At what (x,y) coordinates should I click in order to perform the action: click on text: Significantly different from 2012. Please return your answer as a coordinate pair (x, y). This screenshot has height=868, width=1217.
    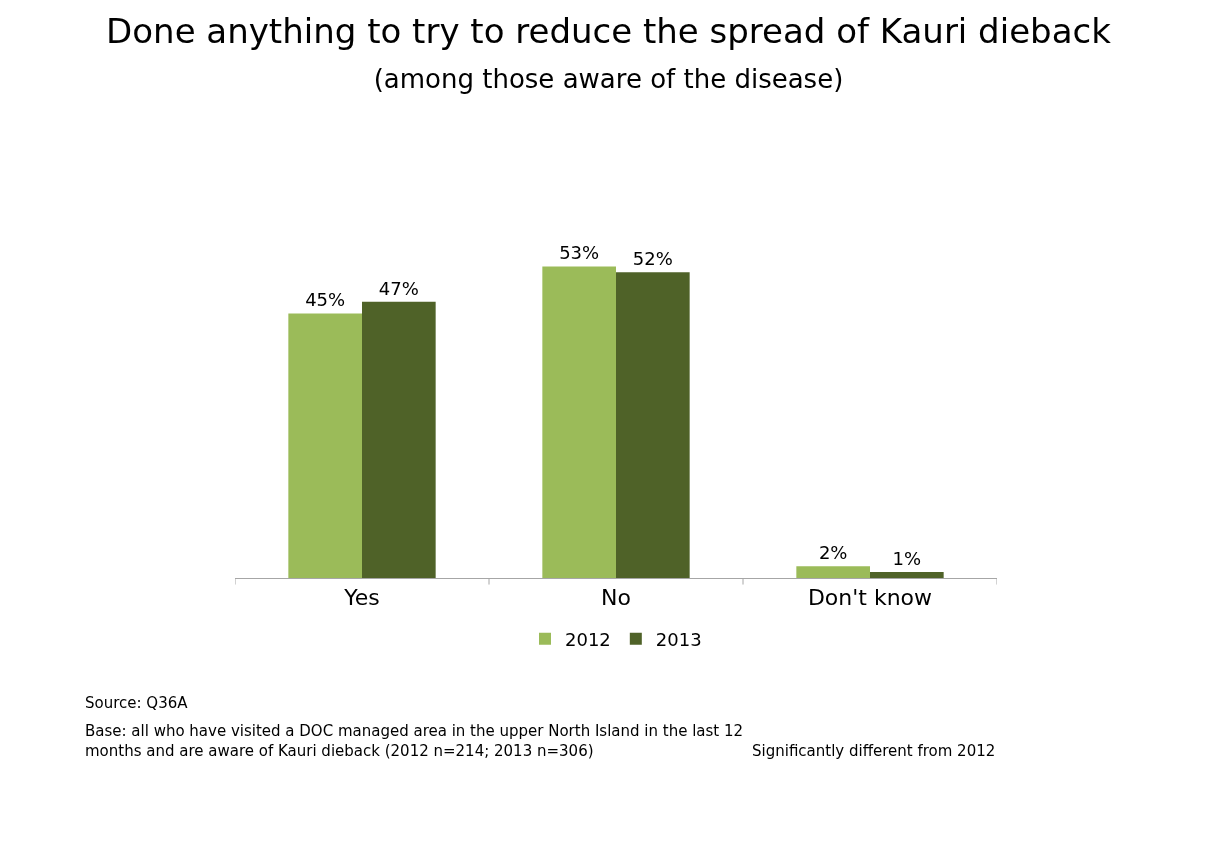
    Looking at the image, I should click on (874, 751).